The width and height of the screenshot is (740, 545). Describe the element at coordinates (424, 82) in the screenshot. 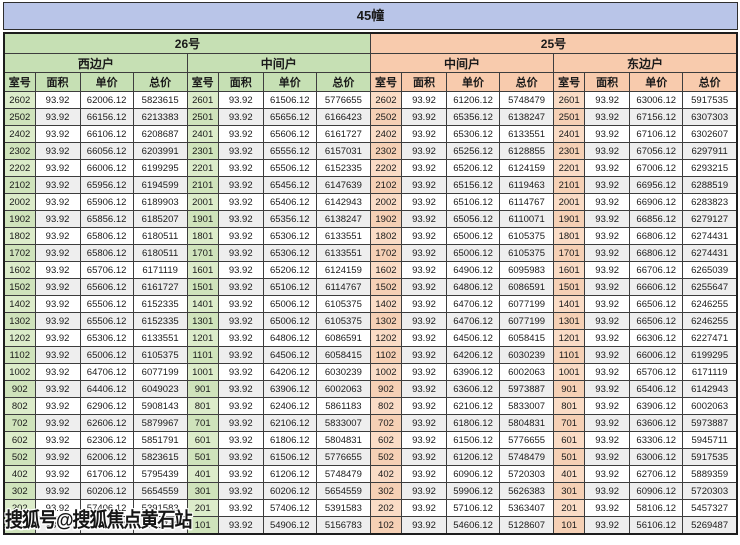

I see `column-header-area: 面积` at that location.